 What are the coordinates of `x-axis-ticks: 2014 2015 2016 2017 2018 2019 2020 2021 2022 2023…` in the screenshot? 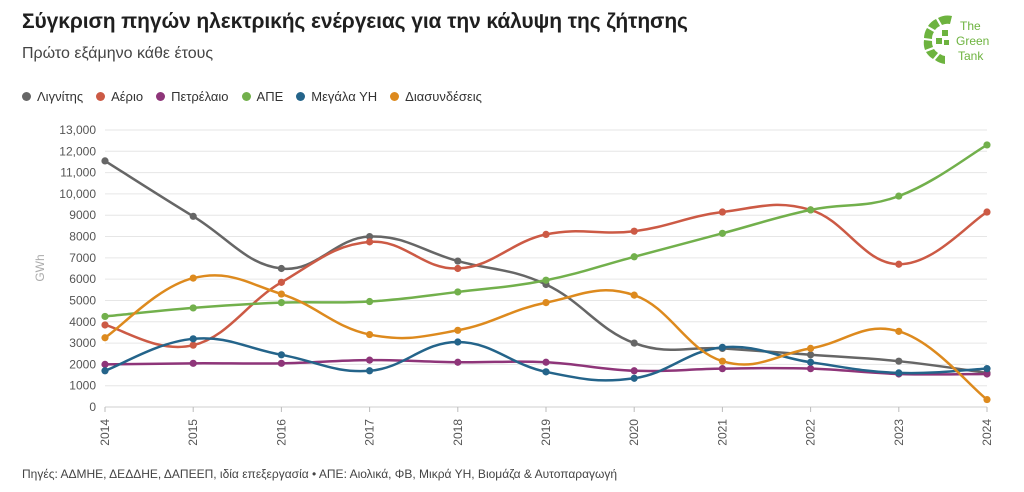 It's located at (546, 426).